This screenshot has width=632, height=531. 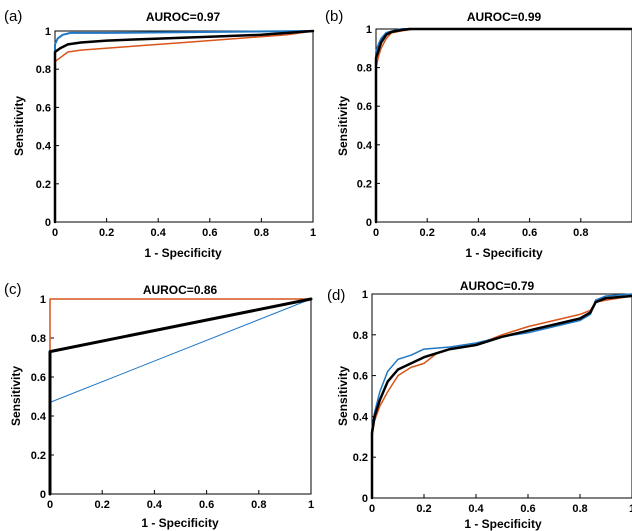 I want to click on panel-b-xtick-label: 0.2, so click(x=427, y=233).